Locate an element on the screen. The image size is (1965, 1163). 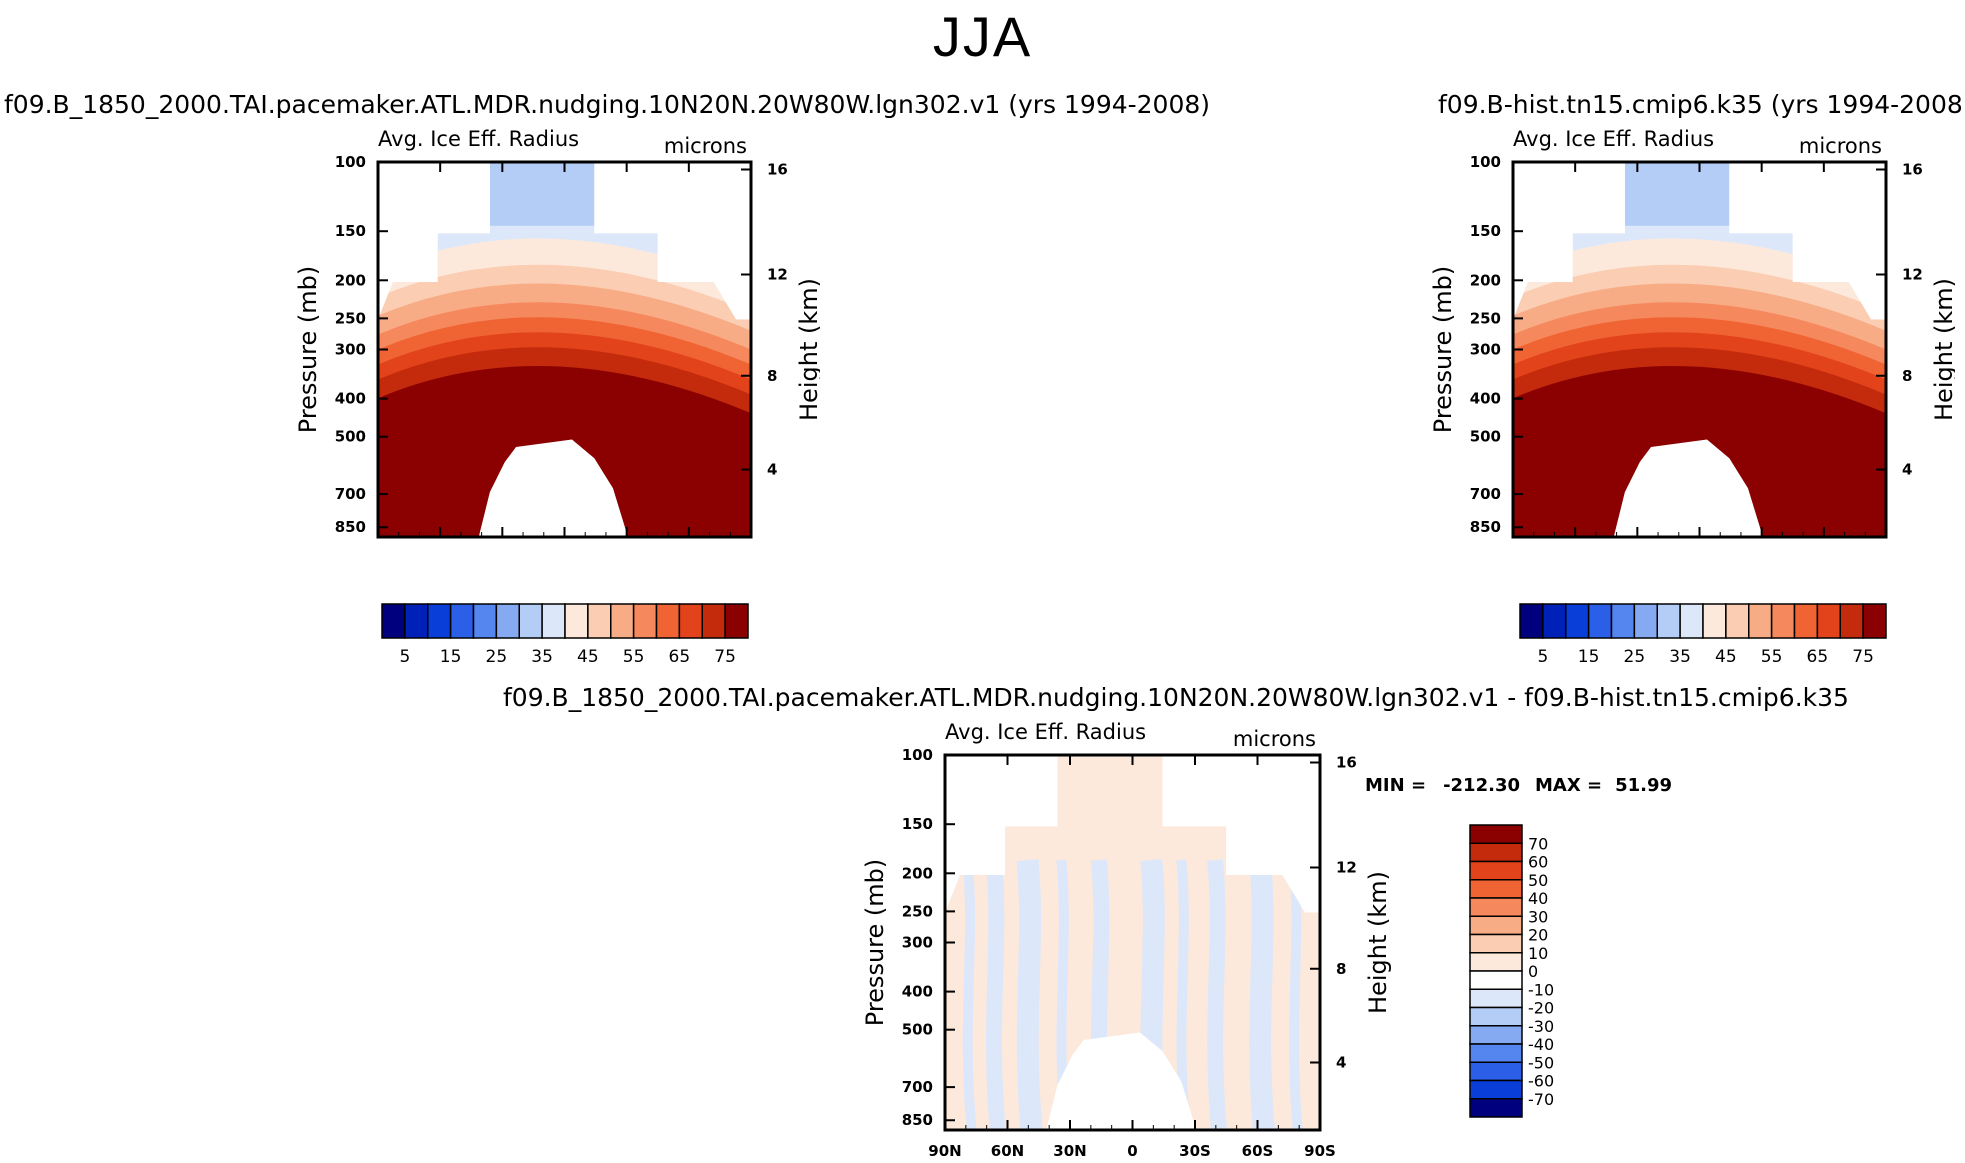
colorbar-label: 75 is located at coordinates (725, 657).